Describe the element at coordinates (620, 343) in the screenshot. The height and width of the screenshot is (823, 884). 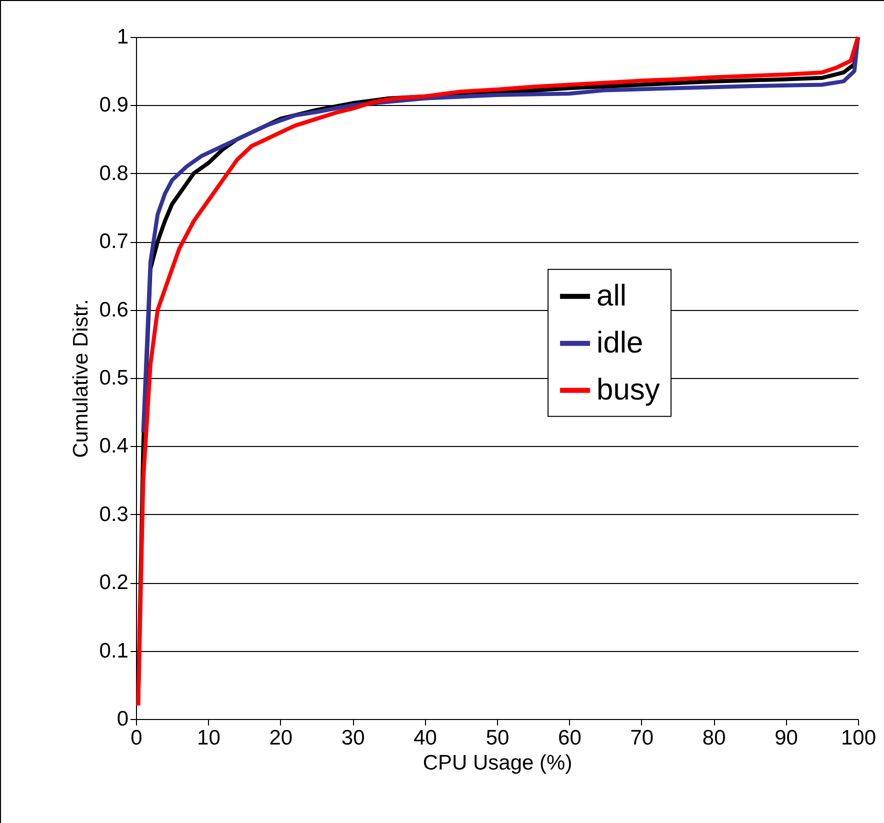
I see `legend-label: idle` at that location.